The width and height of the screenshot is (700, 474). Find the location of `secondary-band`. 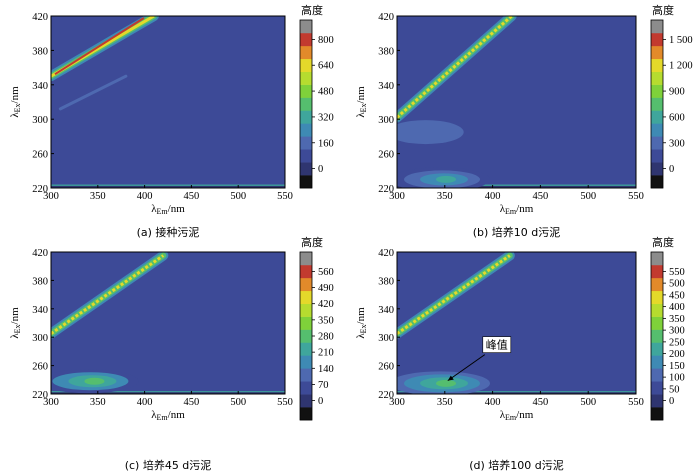

secondary-band is located at coordinates (93, 92).